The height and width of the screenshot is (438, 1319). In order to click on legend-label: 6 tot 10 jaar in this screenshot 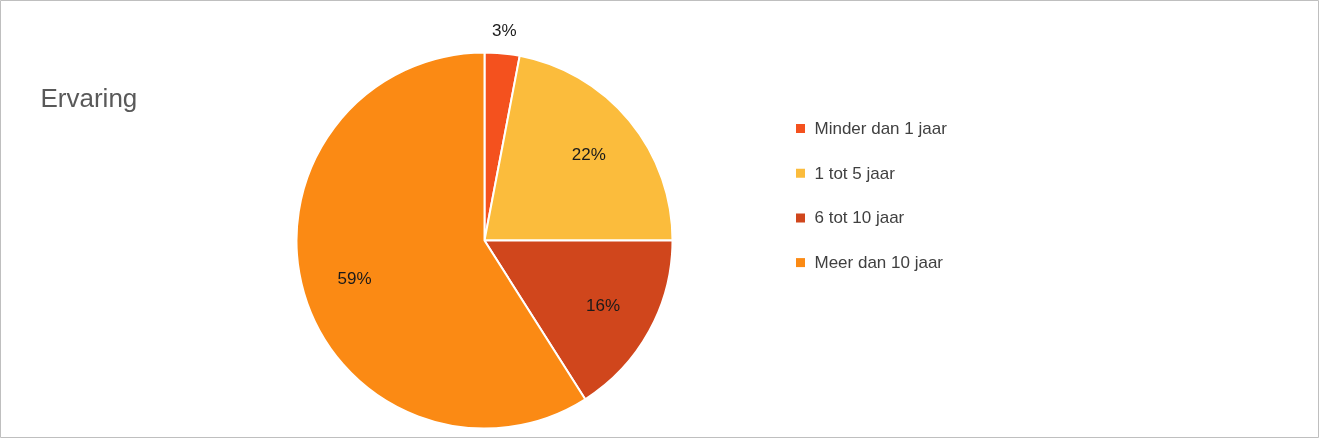, I will do `click(859, 218)`.